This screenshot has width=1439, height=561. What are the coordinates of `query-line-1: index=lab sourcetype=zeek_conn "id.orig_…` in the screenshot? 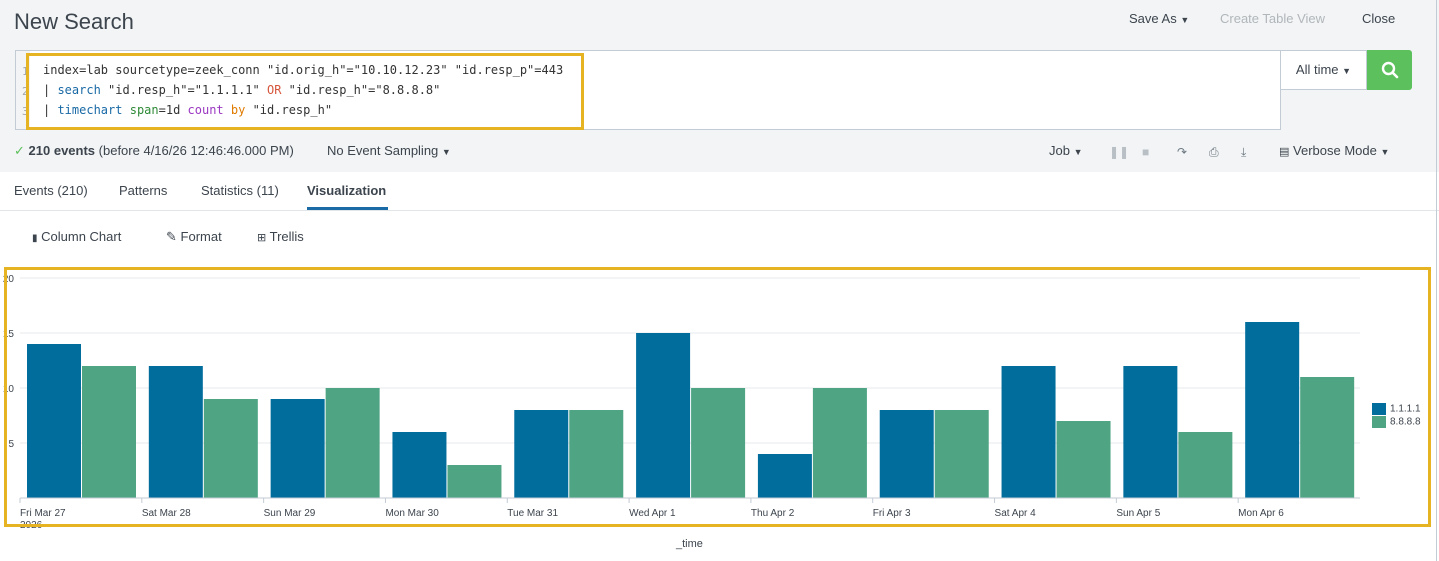 It's located at (303, 70).